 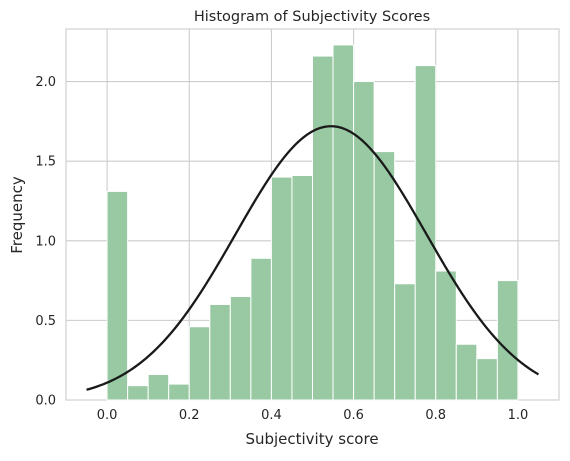 I want to click on x-tick-label: 0.6, so click(x=353, y=415).